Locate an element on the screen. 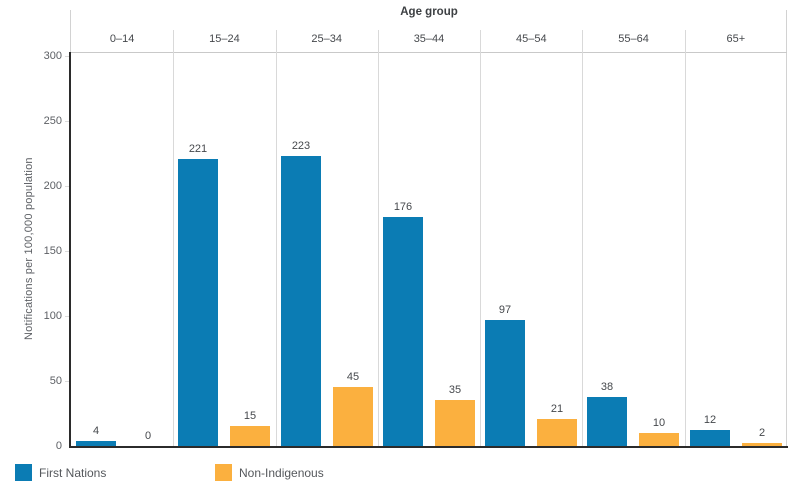 The image size is (800, 500). age-group-label: 15–24 is located at coordinates (224, 39).